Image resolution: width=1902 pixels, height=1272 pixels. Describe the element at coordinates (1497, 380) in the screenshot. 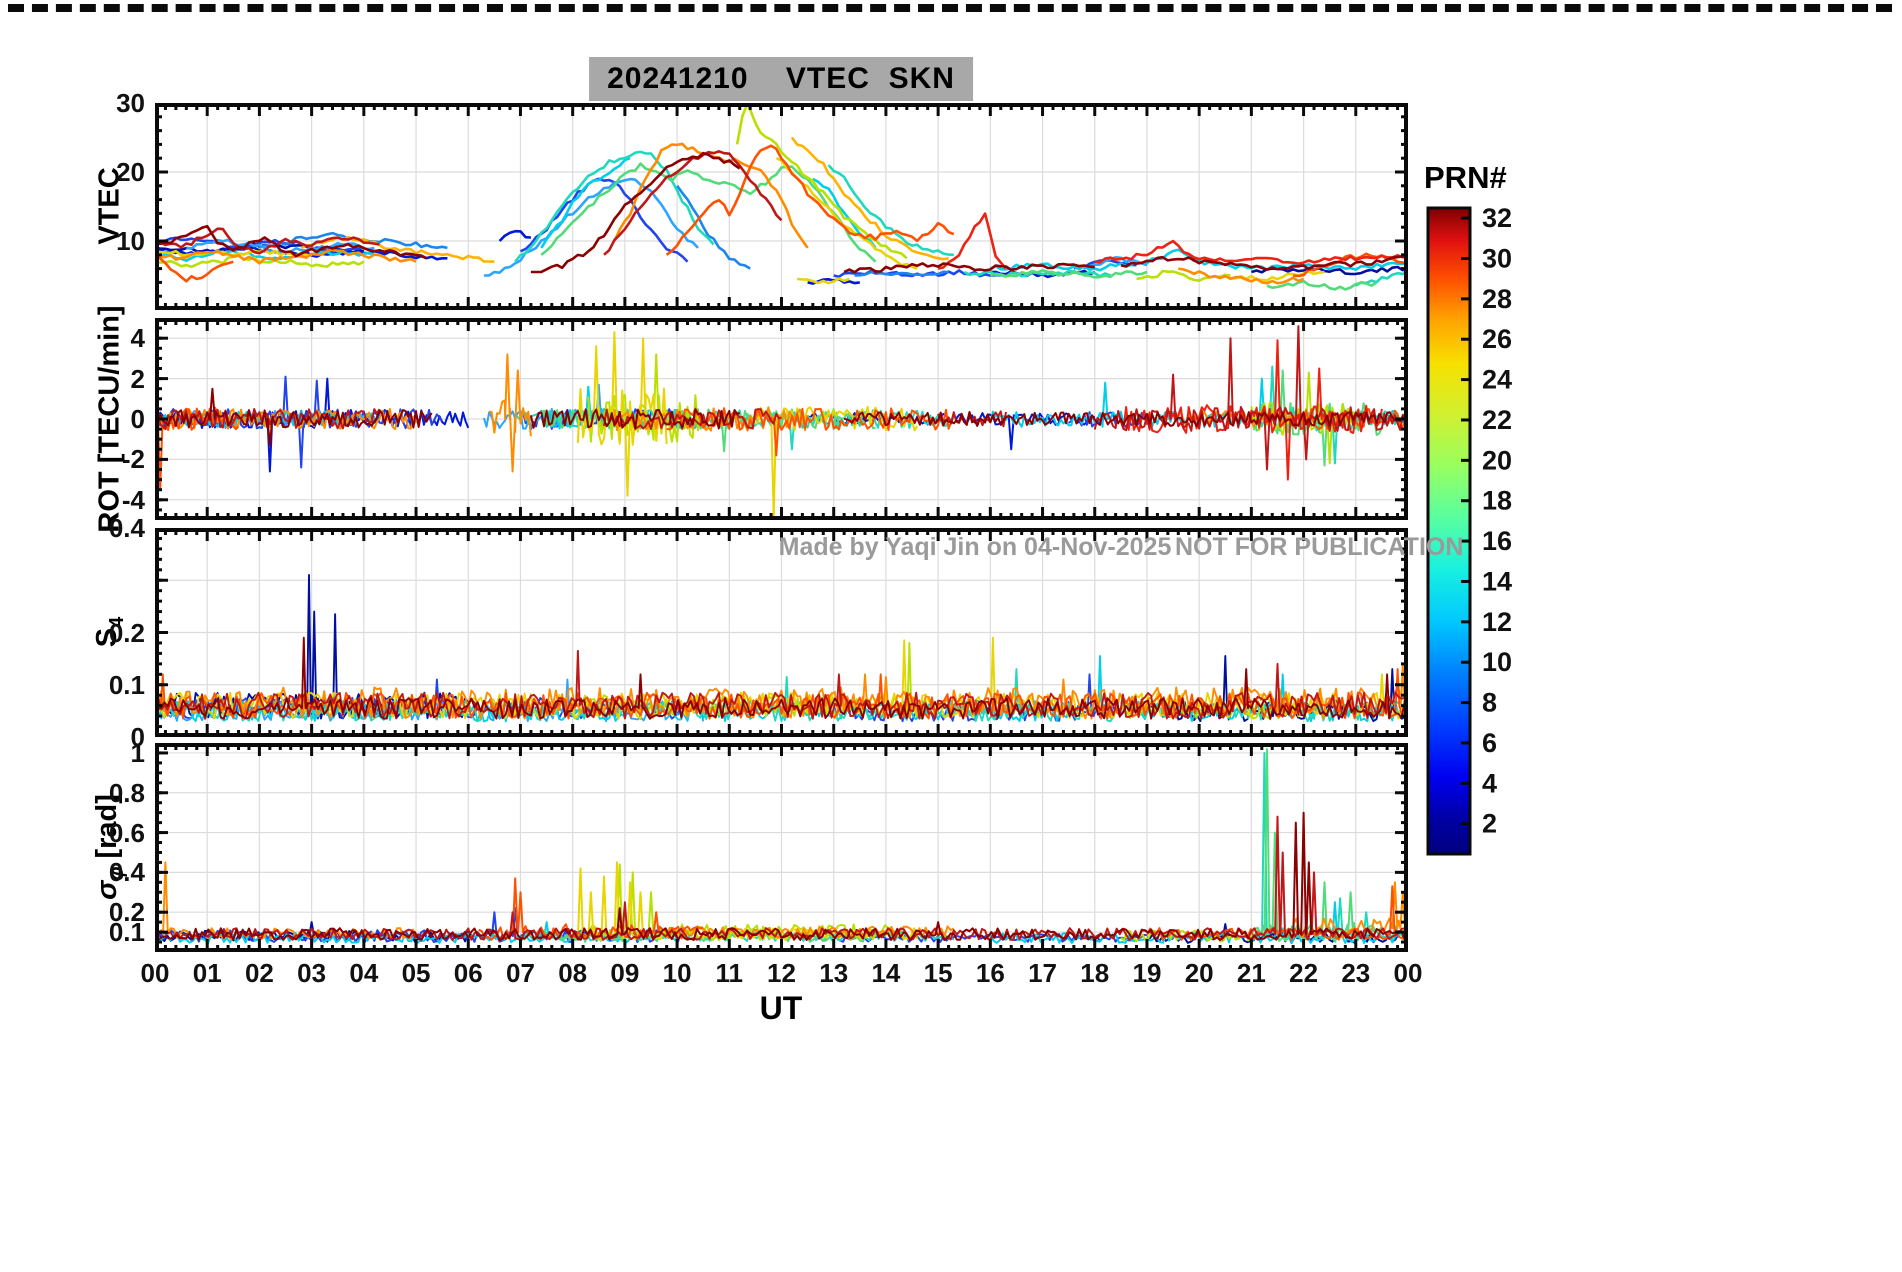

I see `colorbar-tick-label: 24` at that location.